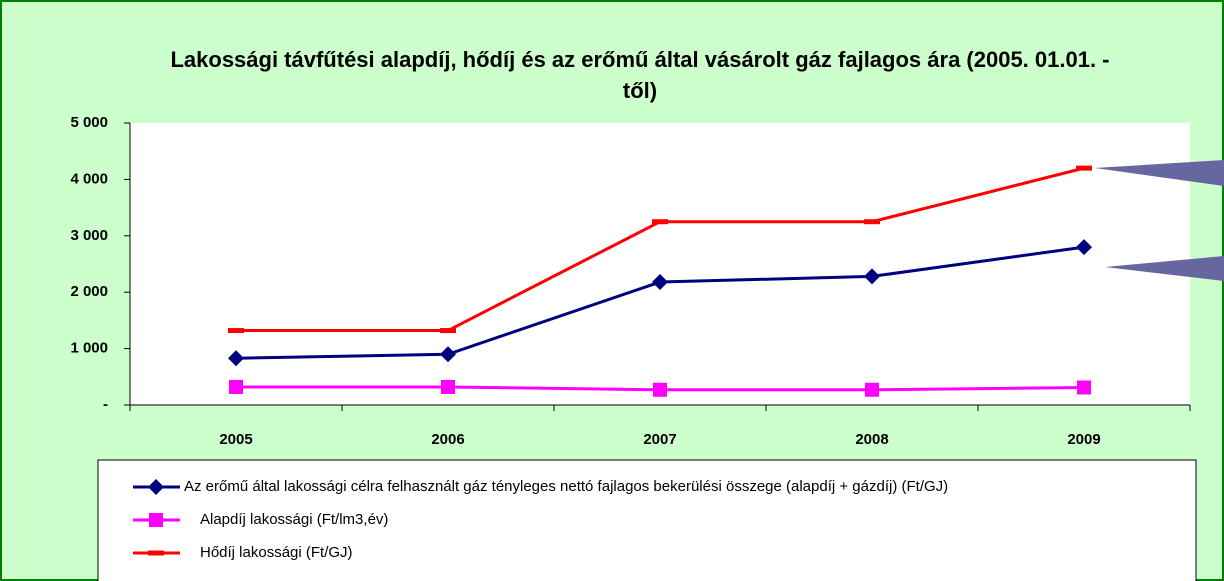  Describe the element at coordinates (89, 291) in the screenshot. I see `y-tick-label: 2 000` at that location.